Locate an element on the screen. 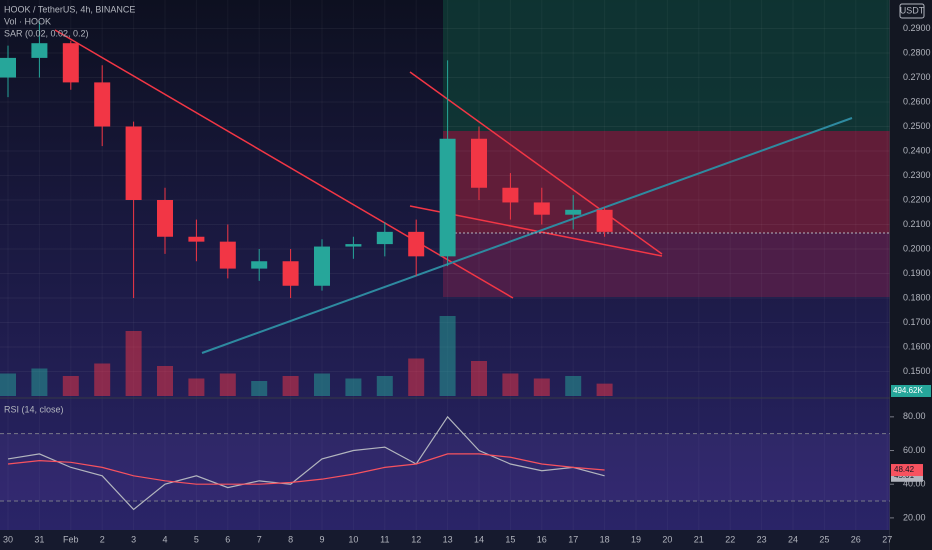  y-tick-label: 0.1900 is located at coordinates (917, 273).